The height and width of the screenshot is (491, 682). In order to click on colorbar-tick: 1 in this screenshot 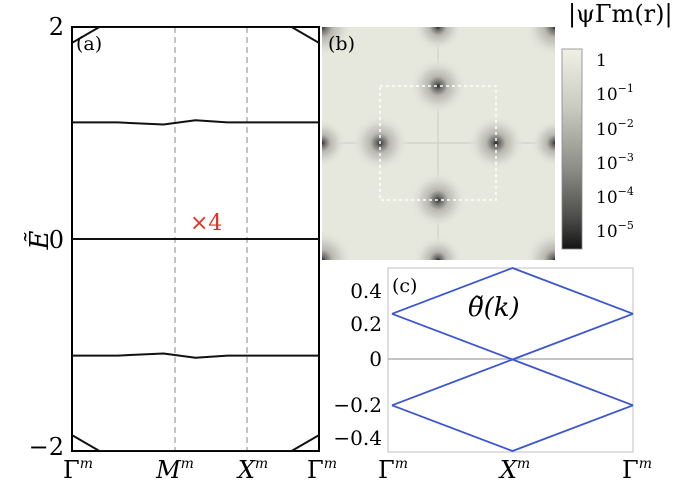, I will do `click(601, 61)`.